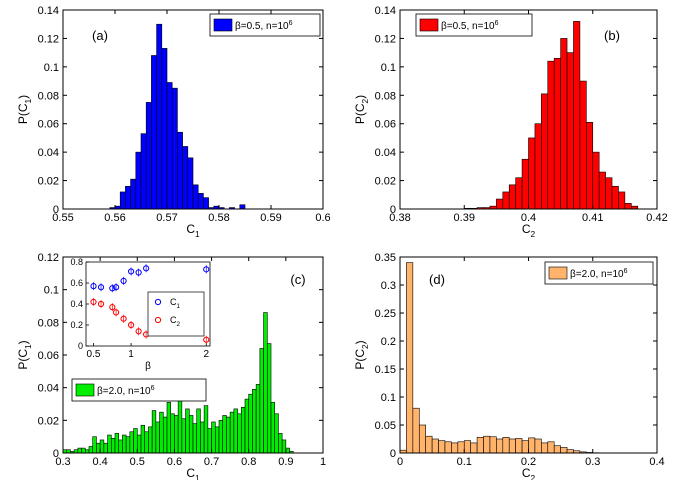 The width and height of the screenshot is (690, 480). What do you see at coordinates (592, 218) in the screenshot?
I see `x-tick-label: 0.41` at bounding box center [592, 218].